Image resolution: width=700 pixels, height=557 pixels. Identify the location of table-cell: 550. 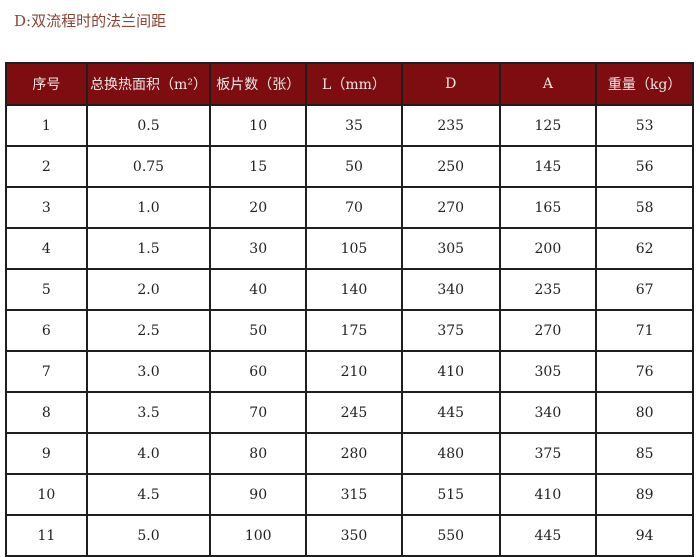
(450, 535).